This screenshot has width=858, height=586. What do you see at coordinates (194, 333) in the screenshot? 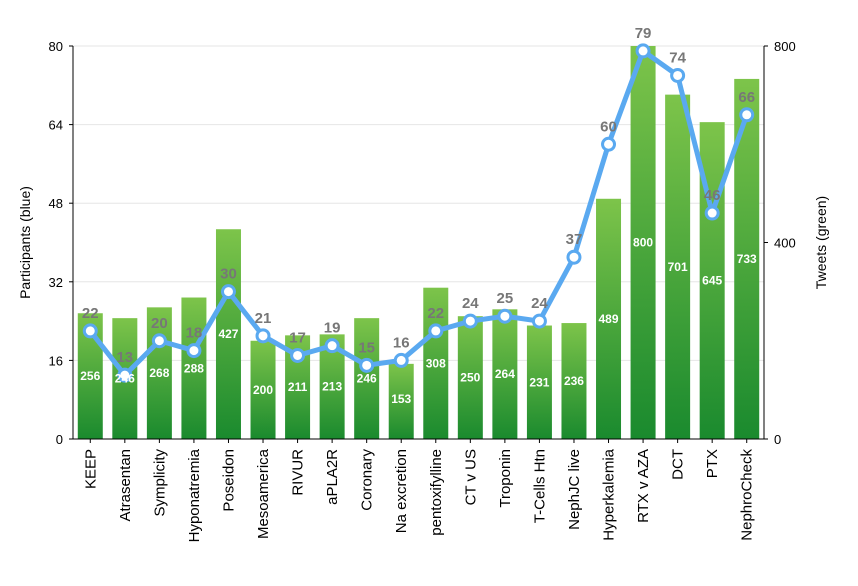
I see `line-value-label: 18` at bounding box center [194, 333].